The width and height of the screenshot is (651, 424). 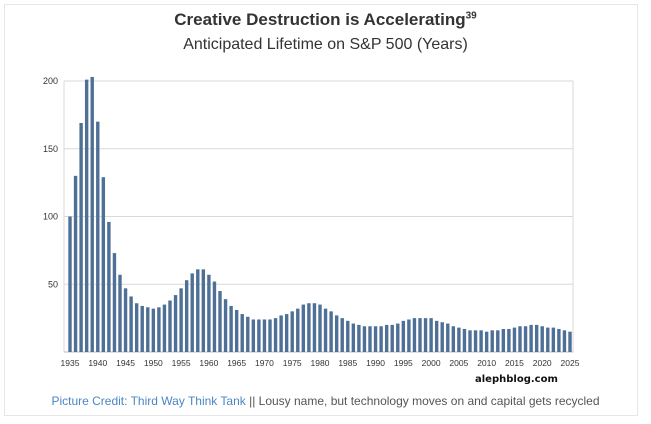 I want to click on bar-1958, so click(x=198, y=310).